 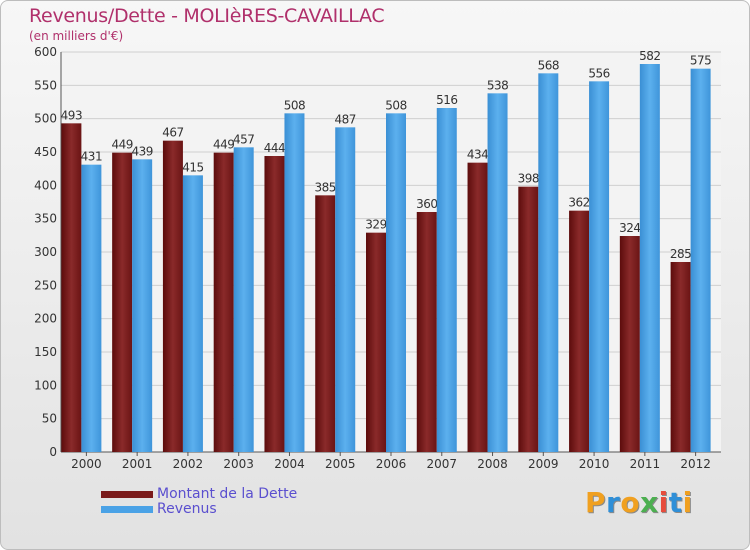 I want to click on x-tick-label: 2006, so click(x=391, y=464).